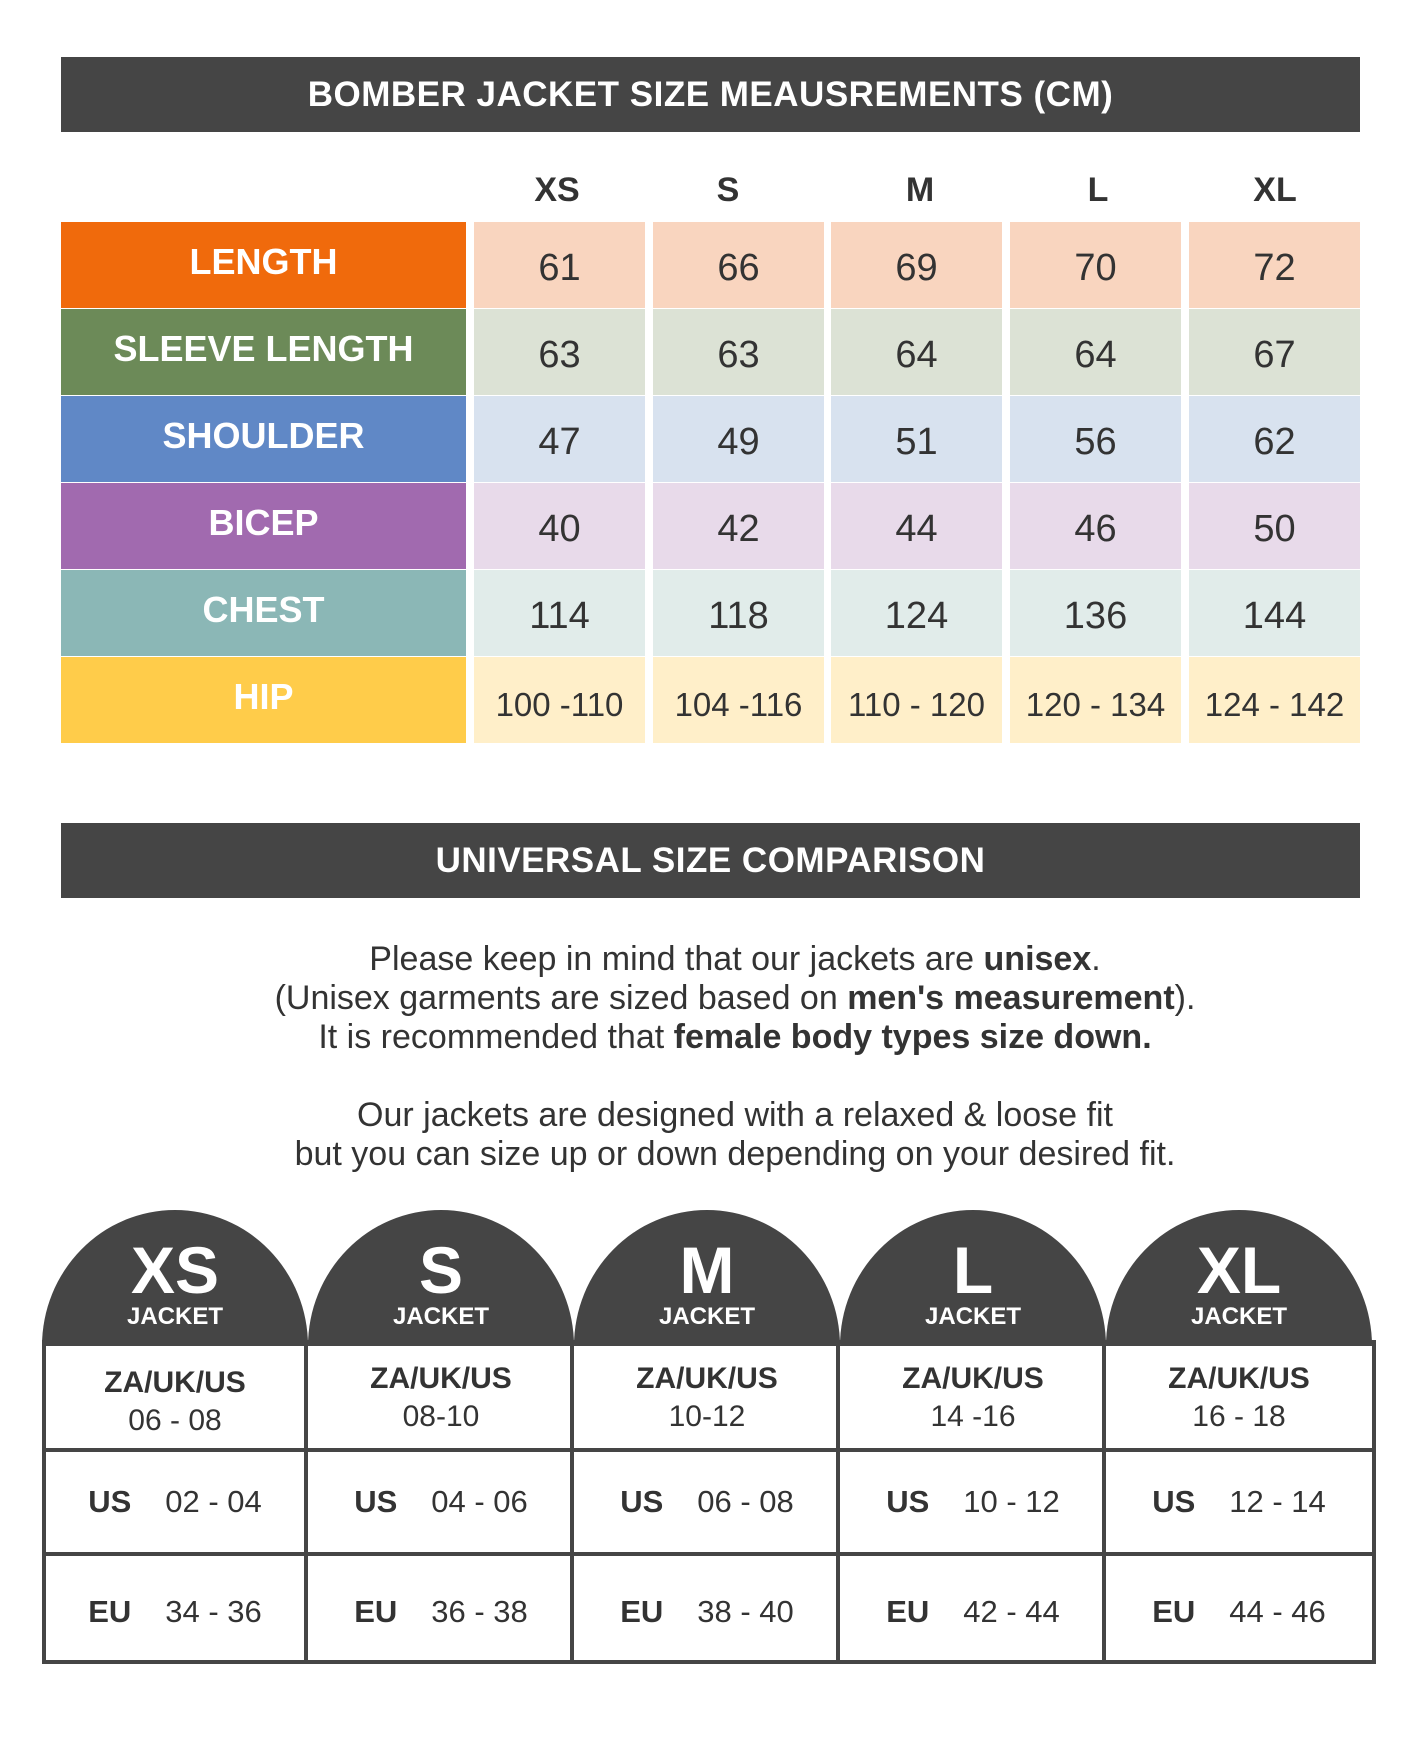 The height and width of the screenshot is (1753, 1420). I want to click on size-tab-label: M, so click(707, 1270).